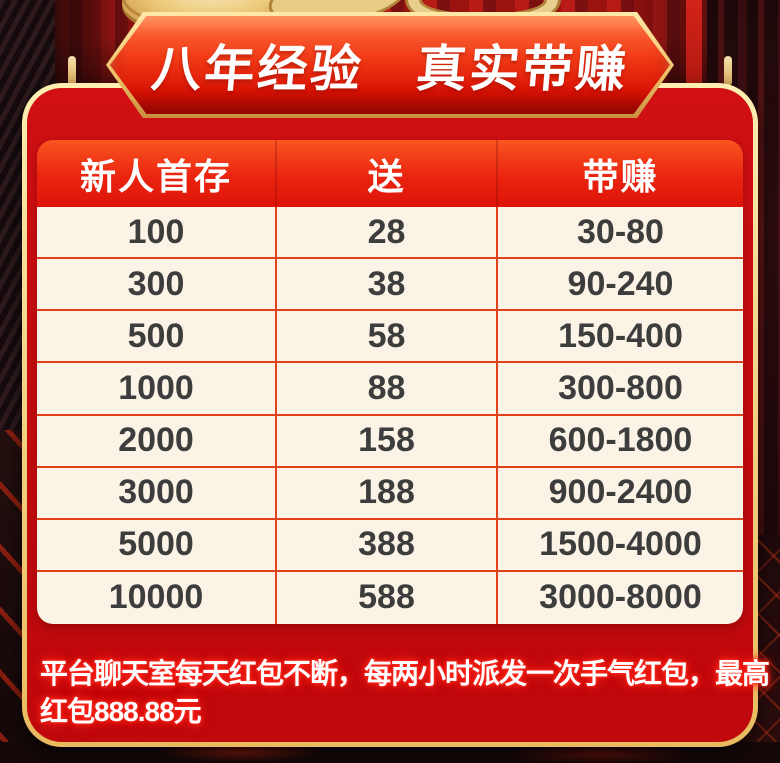  I want to click on table-row: 5000 388 1500-4000, so click(390, 545).